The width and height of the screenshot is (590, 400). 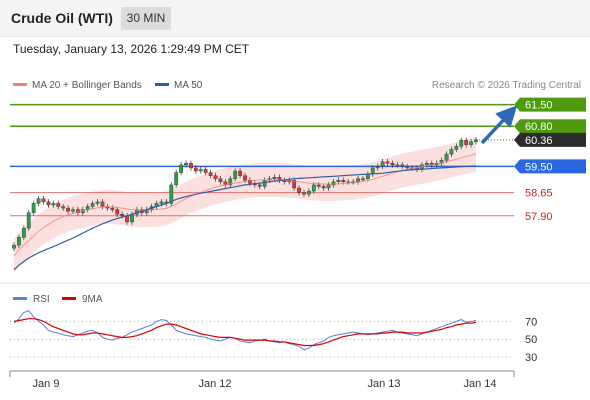 I want to click on x-tick-label: Jan 14, so click(x=479, y=384).